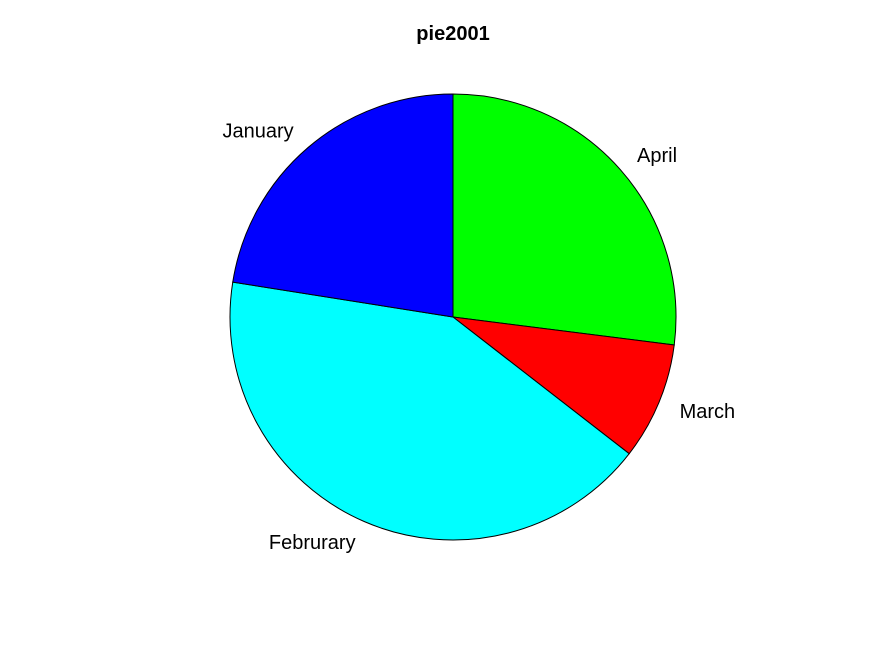  Describe the element at coordinates (343, 205) in the screenshot. I see `pie-slice-january` at that location.